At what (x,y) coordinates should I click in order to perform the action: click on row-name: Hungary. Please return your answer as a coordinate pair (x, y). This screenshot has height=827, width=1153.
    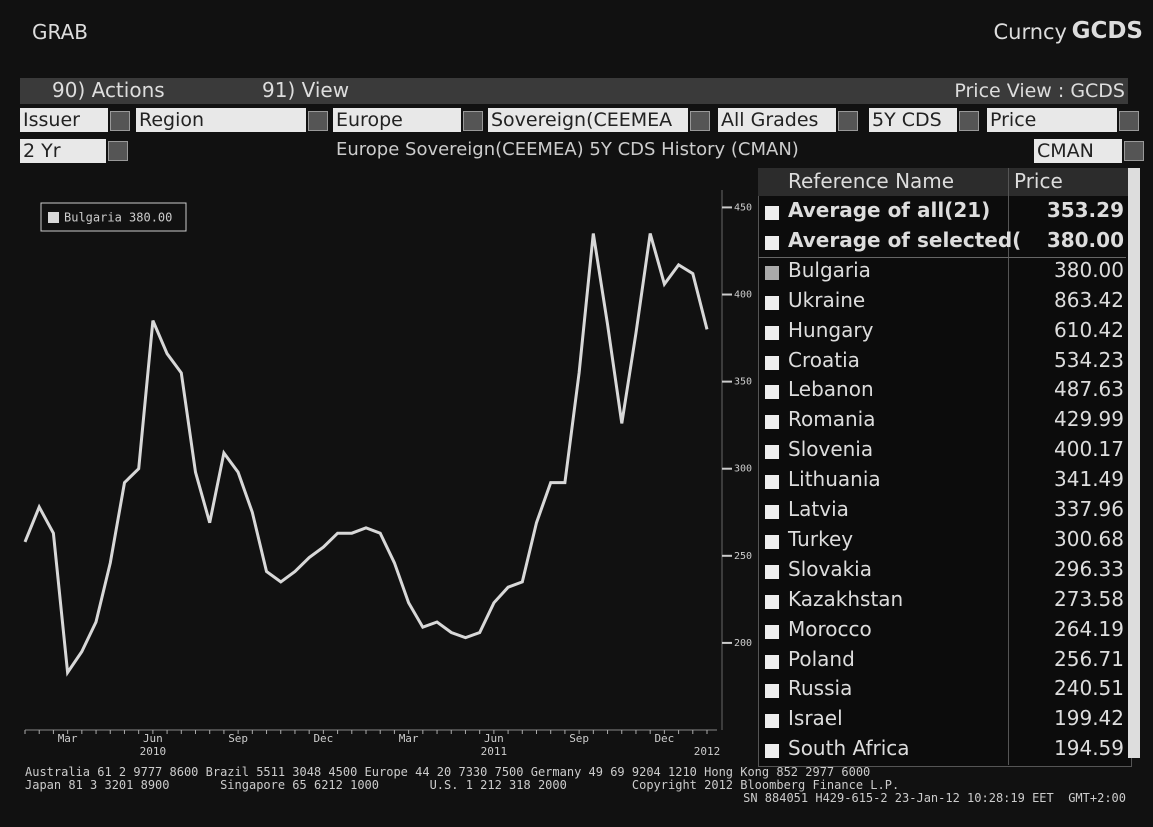
    Looking at the image, I should click on (831, 329).